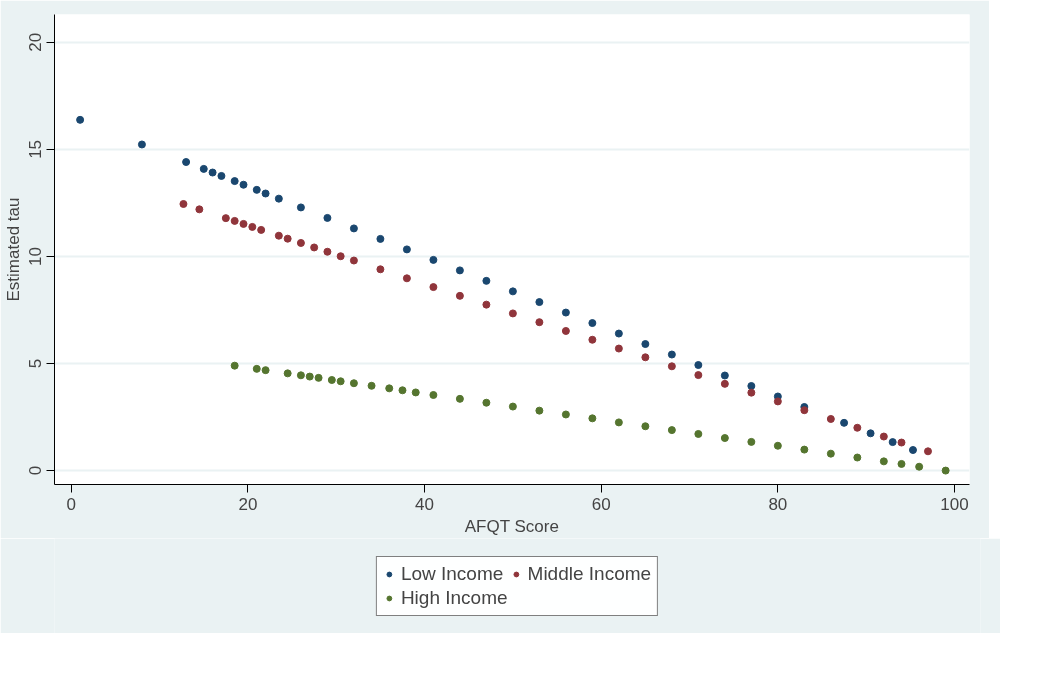 The width and height of the screenshot is (1059, 682). I want to click on x-tick-label: 0, so click(71, 504).